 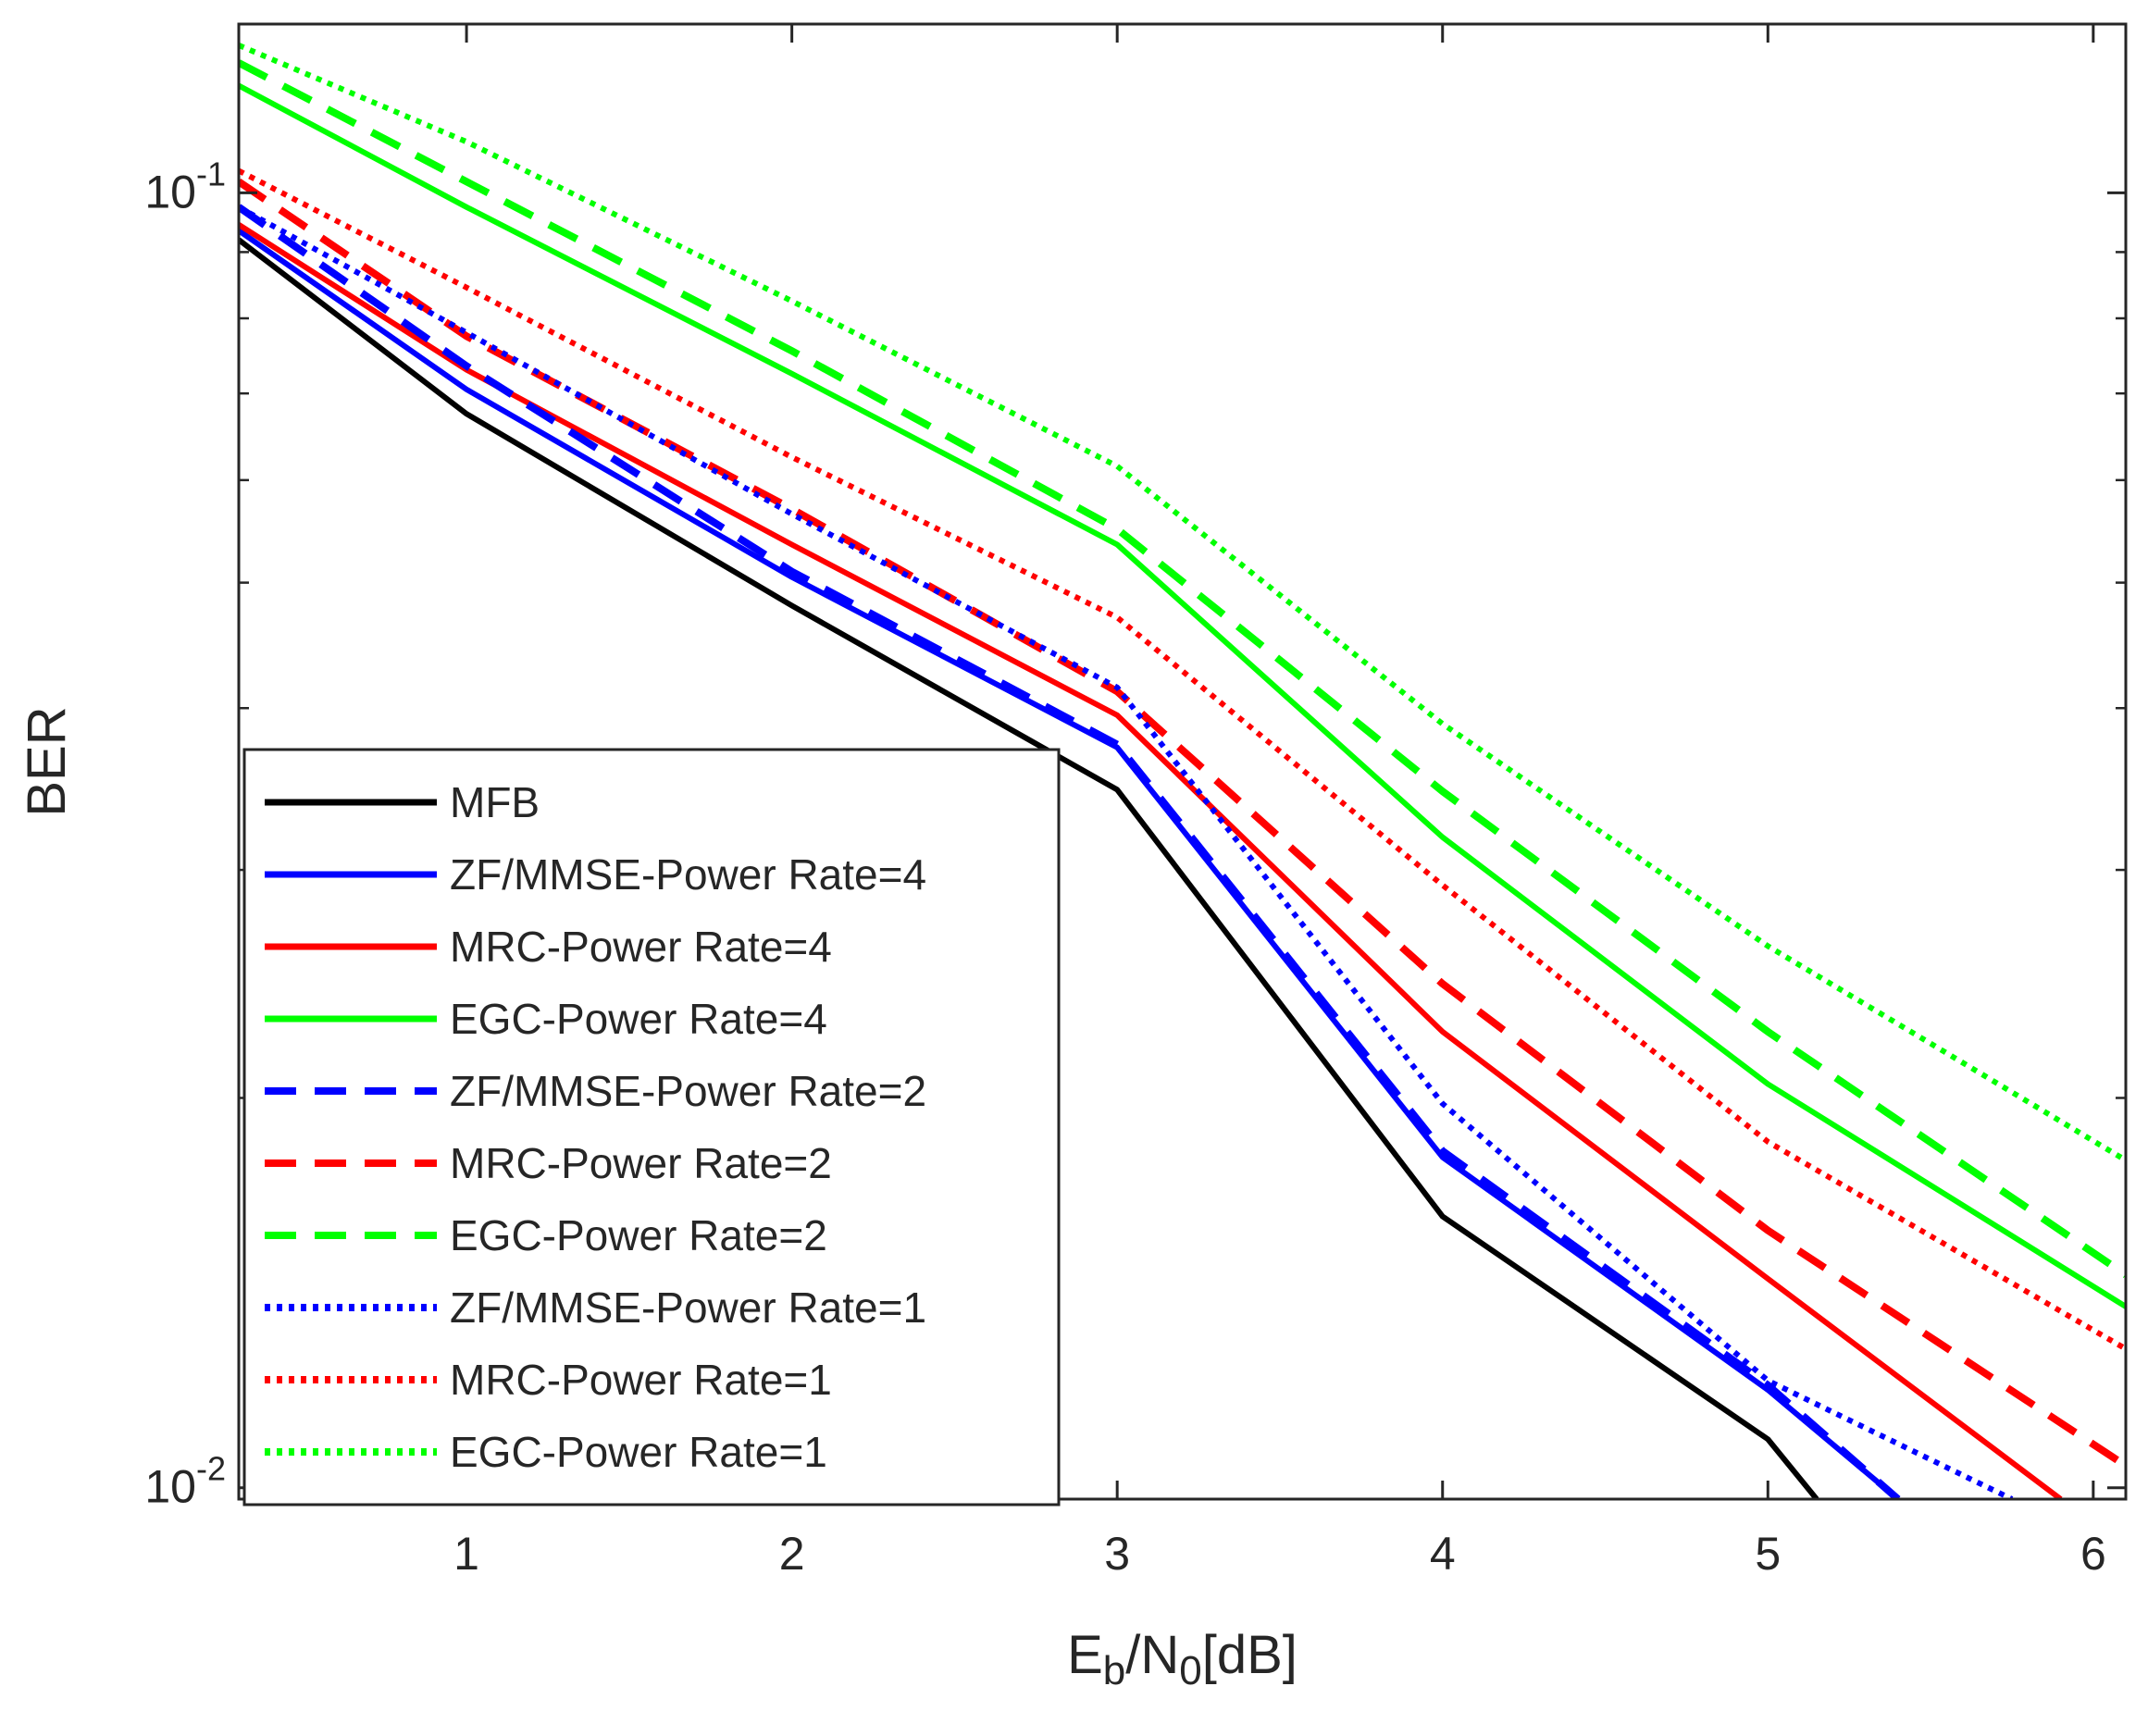 I want to click on legend-entry: EGC-Power Rate=4, so click(x=546, y=1019).